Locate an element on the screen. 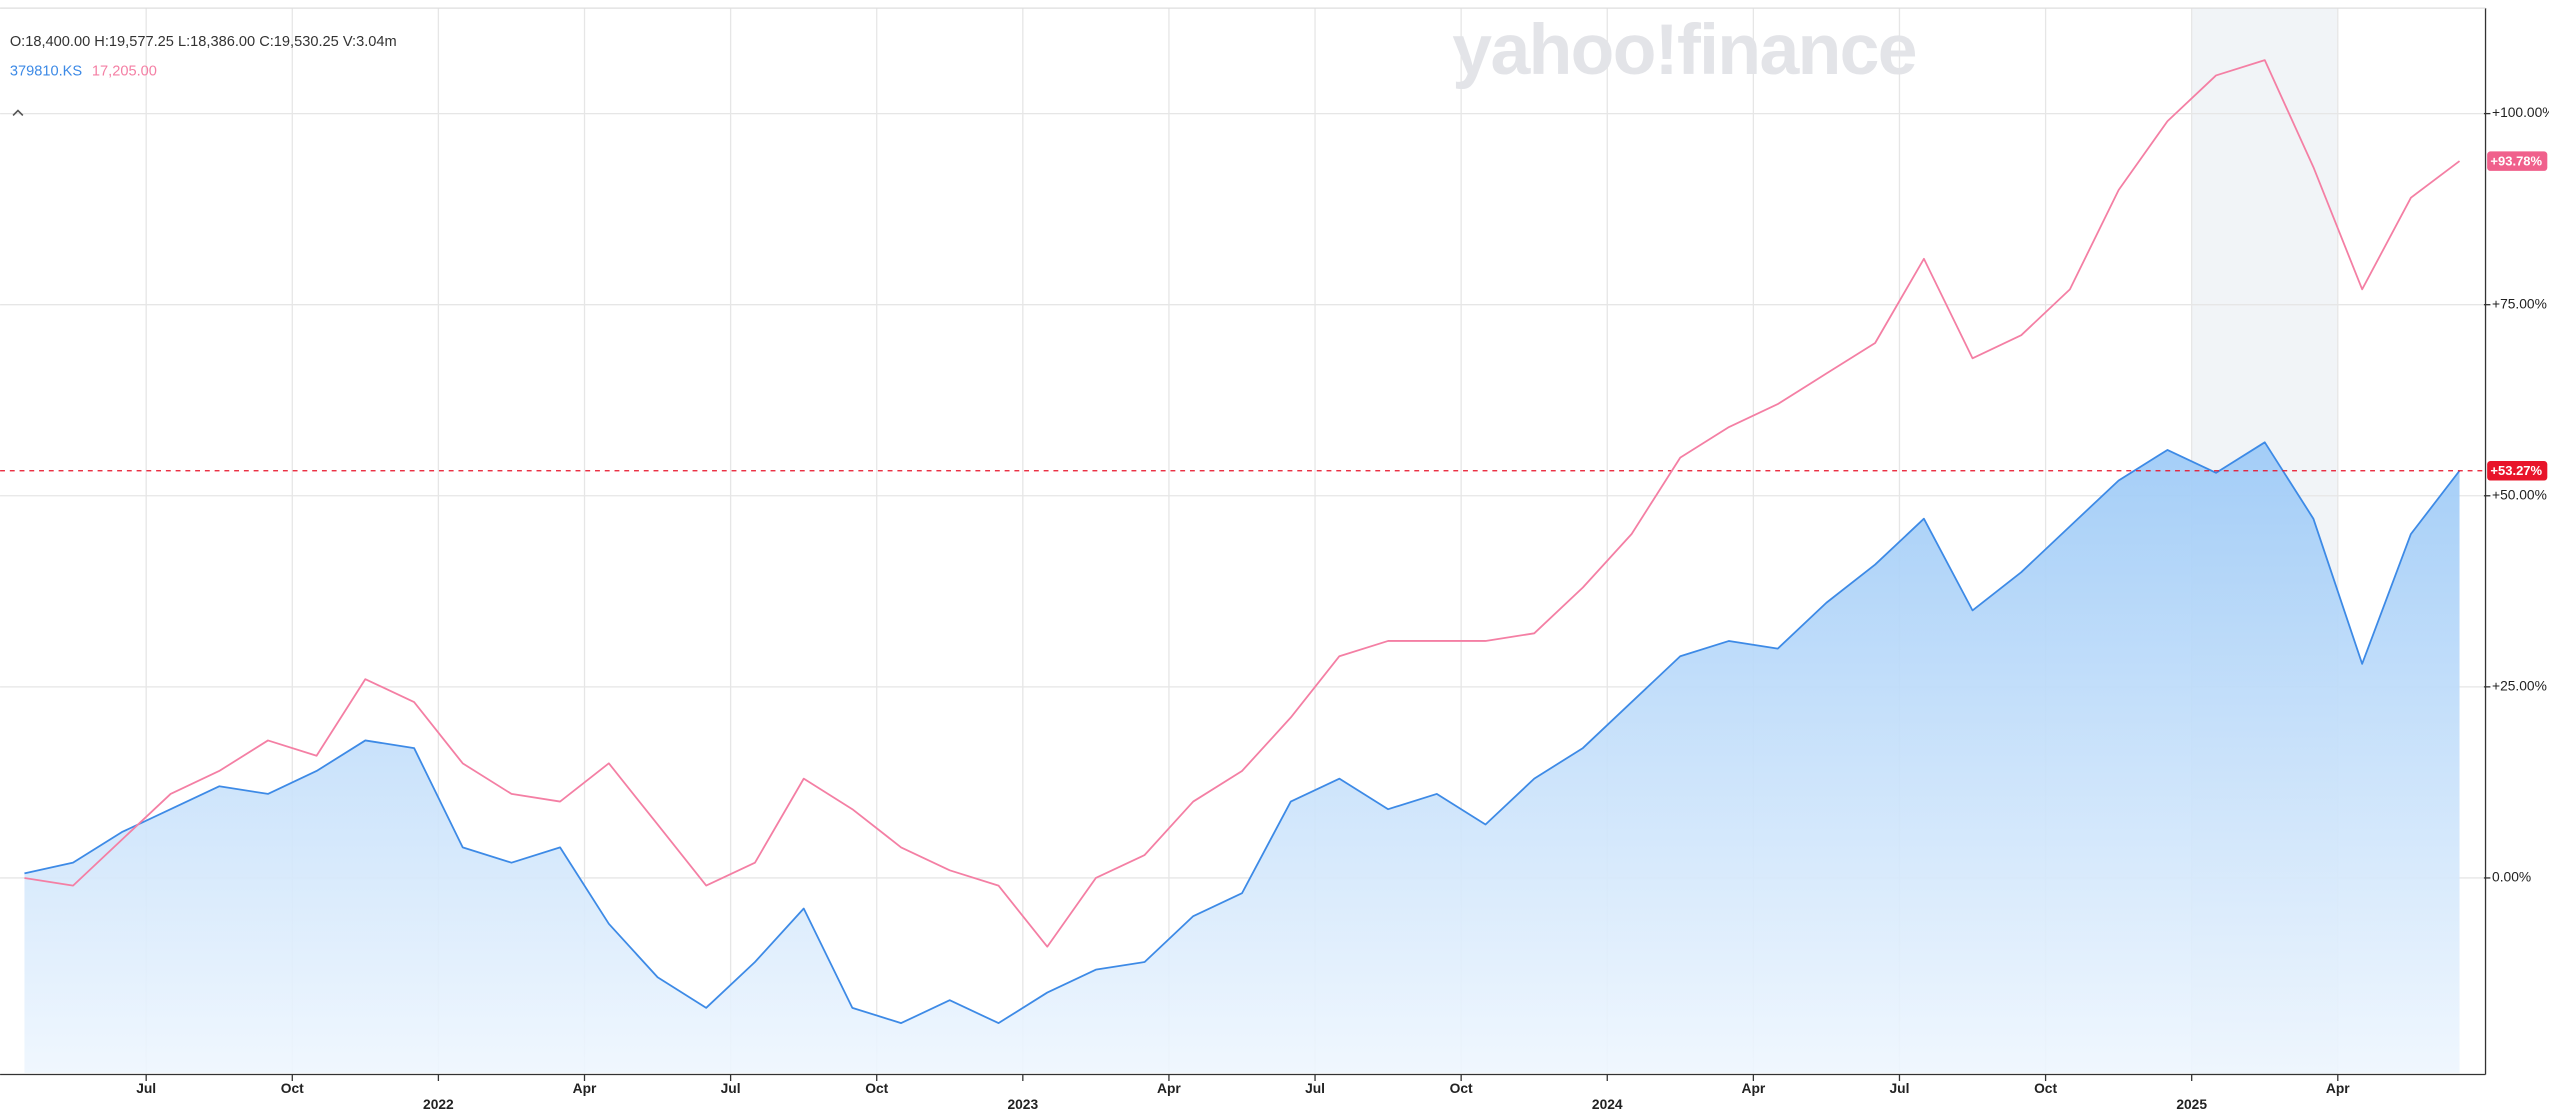  x-tick-label: 2022 is located at coordinates (438, 1104).